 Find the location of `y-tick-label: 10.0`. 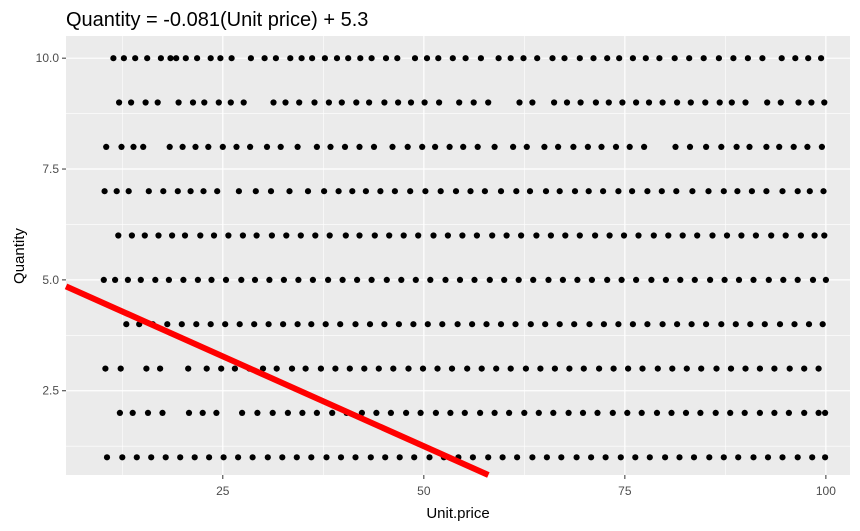

y-tick-label: 10.0 is located at coordinates (48, 58).